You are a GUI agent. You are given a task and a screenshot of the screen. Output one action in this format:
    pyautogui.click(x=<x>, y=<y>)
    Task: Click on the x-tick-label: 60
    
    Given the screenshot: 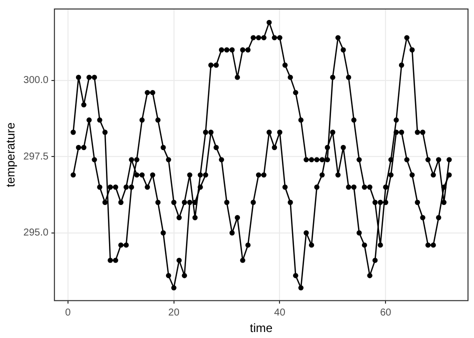 What is the action you would take?
    pyautogui.click(x=386, y=312)
    